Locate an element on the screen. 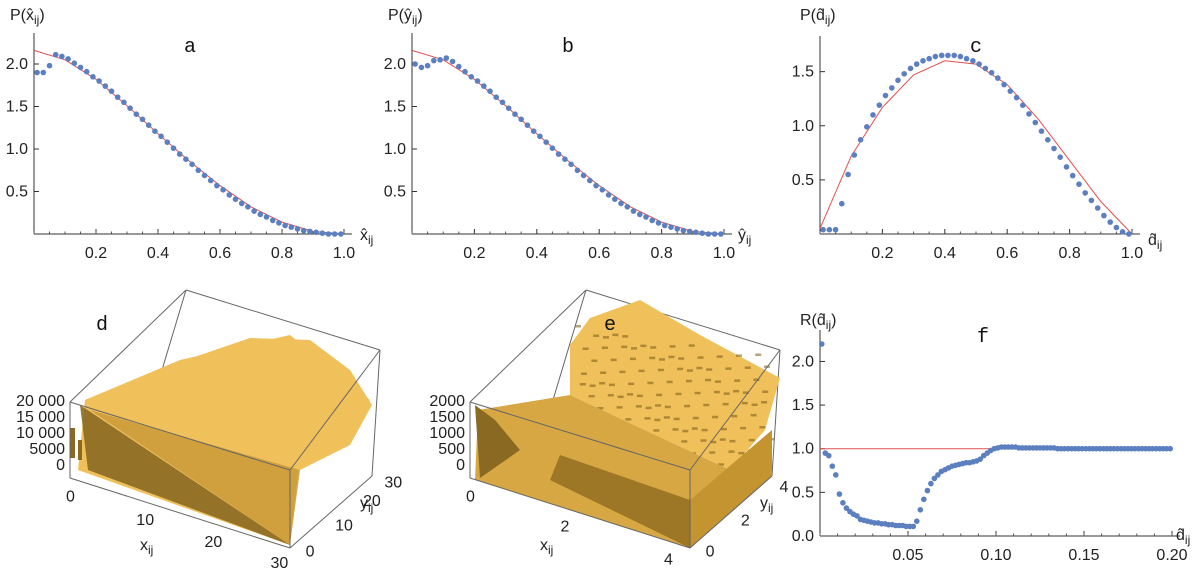 The width and height of the screenshot is (1200, 573). histogram-top is located at coordinates (228, 404).